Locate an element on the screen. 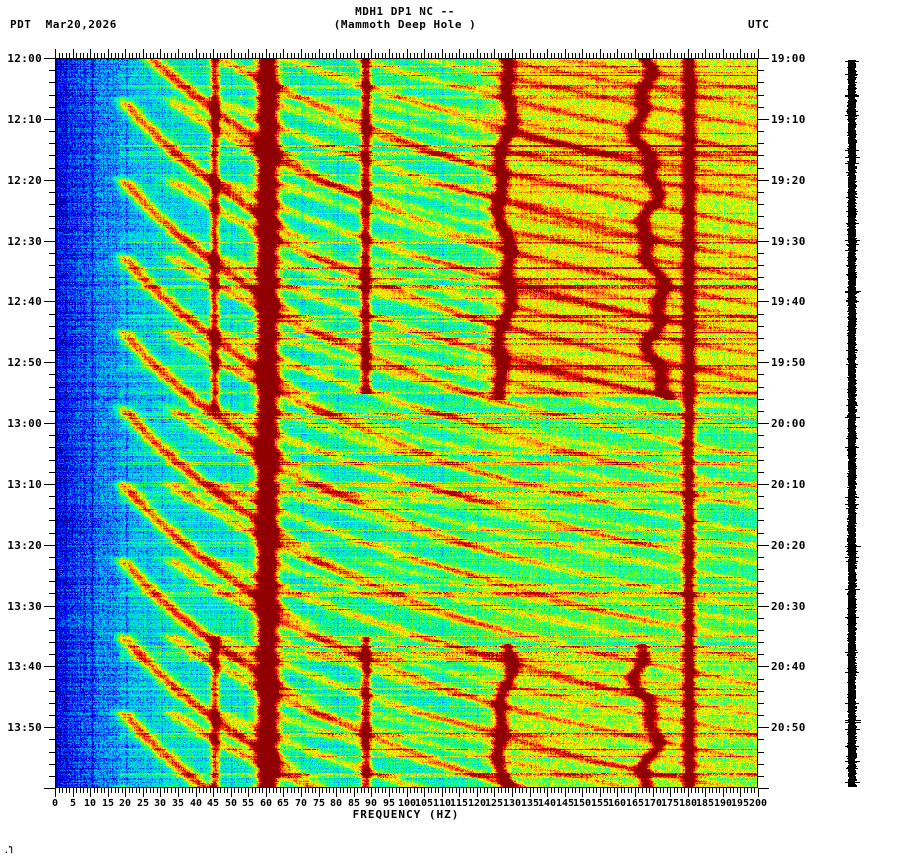 This screenshot has height=864, width=902. freq-label: 70 is located at coordinates (301, 803).